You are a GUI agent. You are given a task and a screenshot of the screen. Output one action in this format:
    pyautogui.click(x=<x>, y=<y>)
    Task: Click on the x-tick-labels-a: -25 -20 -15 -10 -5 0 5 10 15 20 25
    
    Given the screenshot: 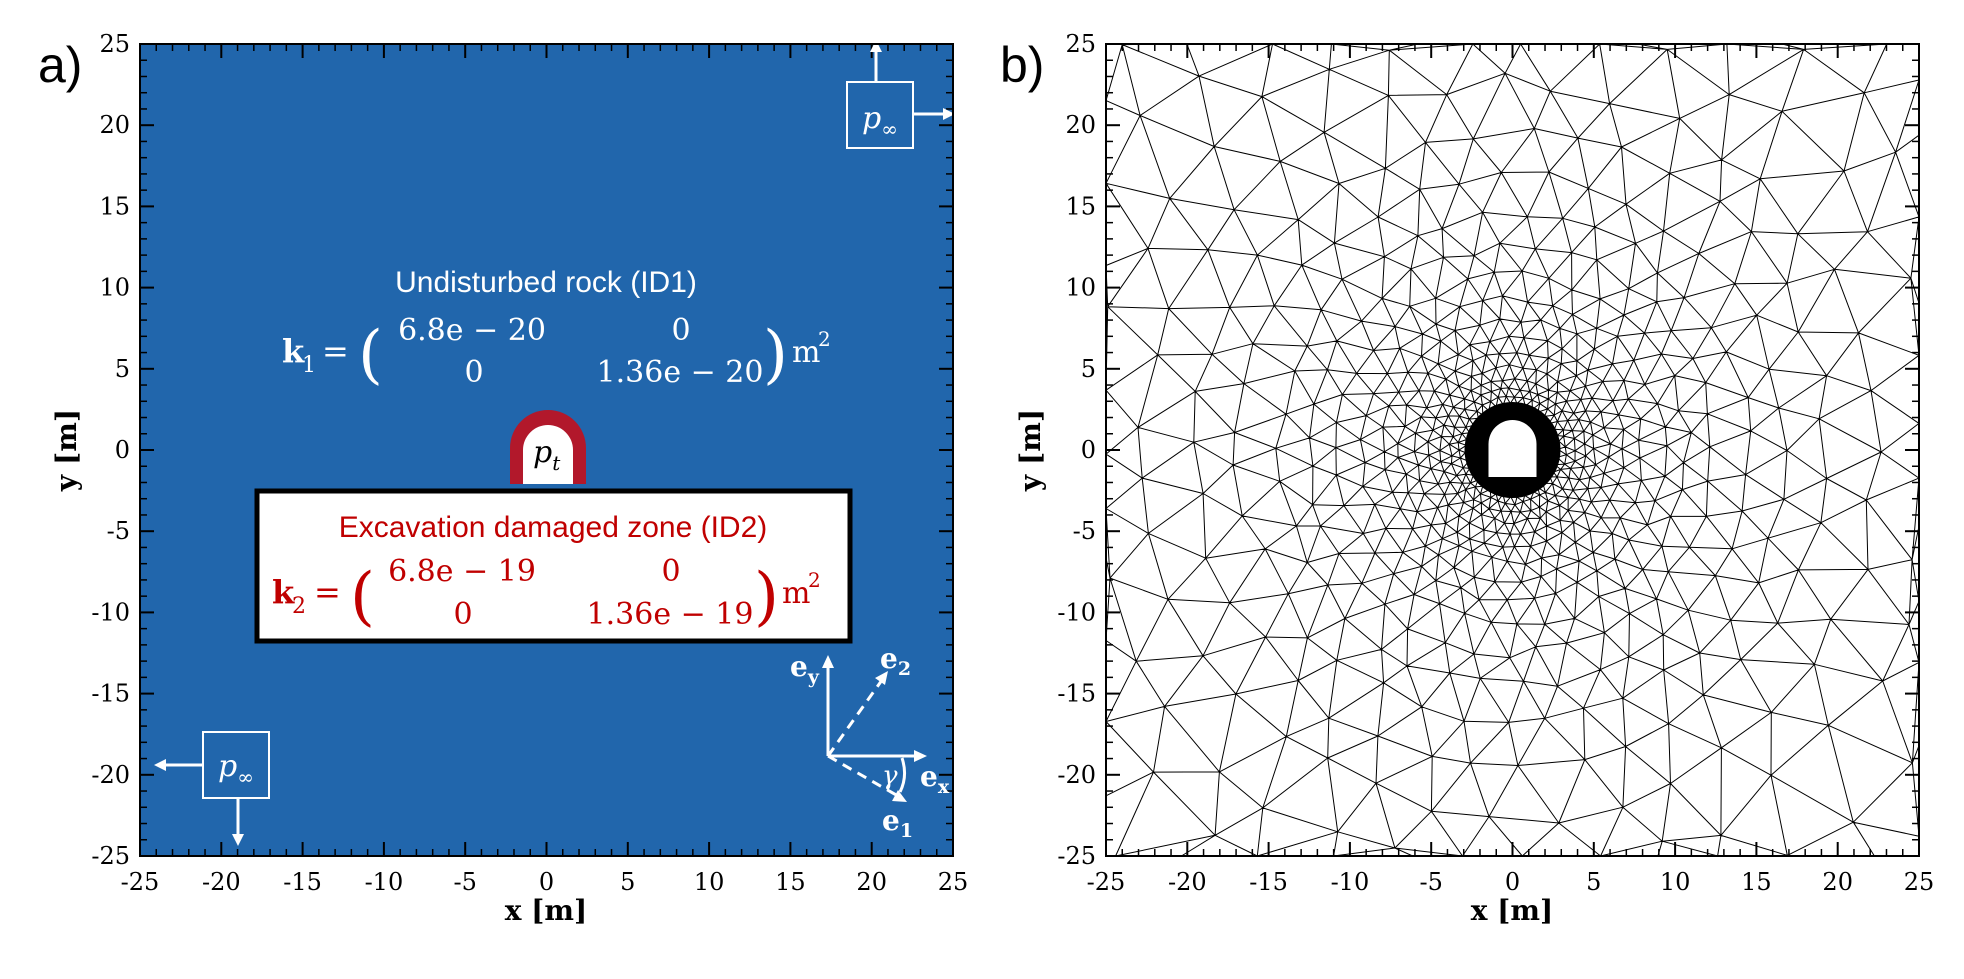 What is the action you would take?
    pyautogui.click(x=545, y=882)
    